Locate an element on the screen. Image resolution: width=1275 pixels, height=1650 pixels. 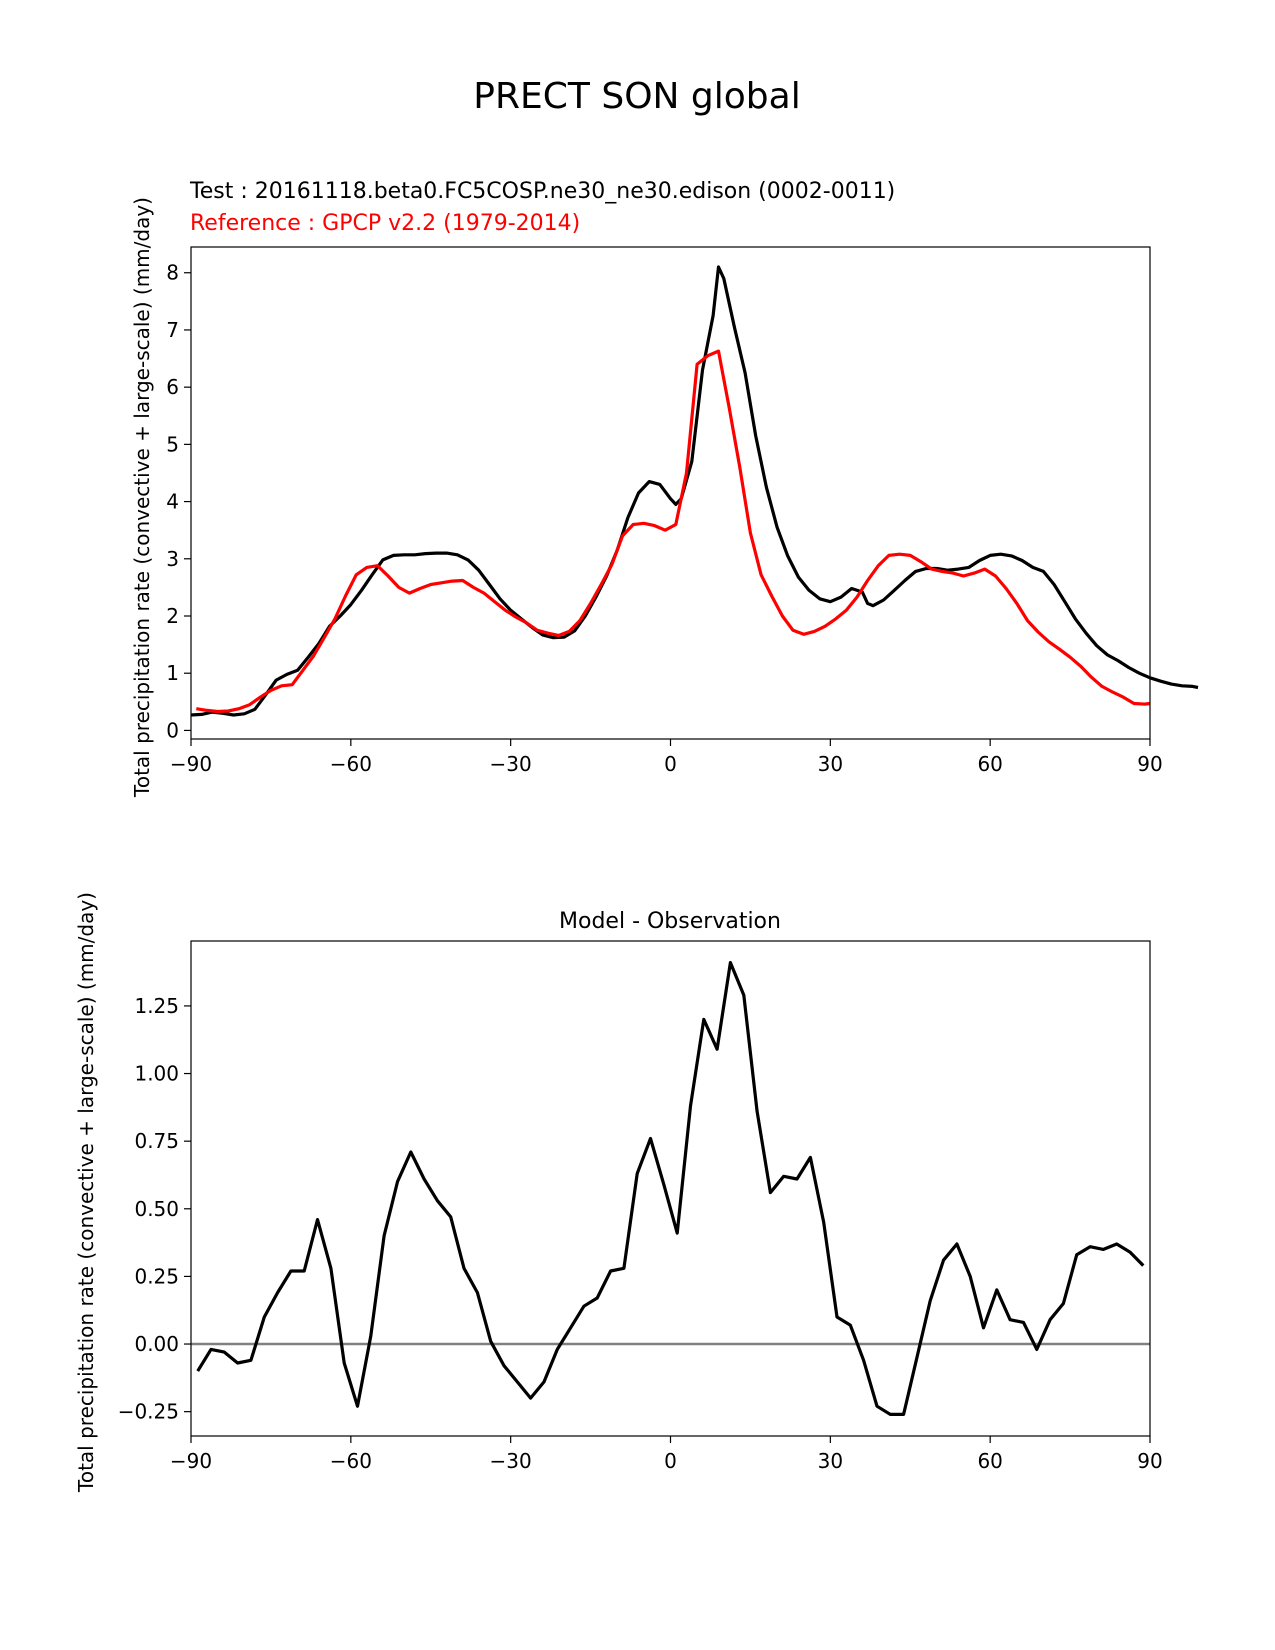
y-tick-label: 0.00 is located at coordinates (156, 1344).